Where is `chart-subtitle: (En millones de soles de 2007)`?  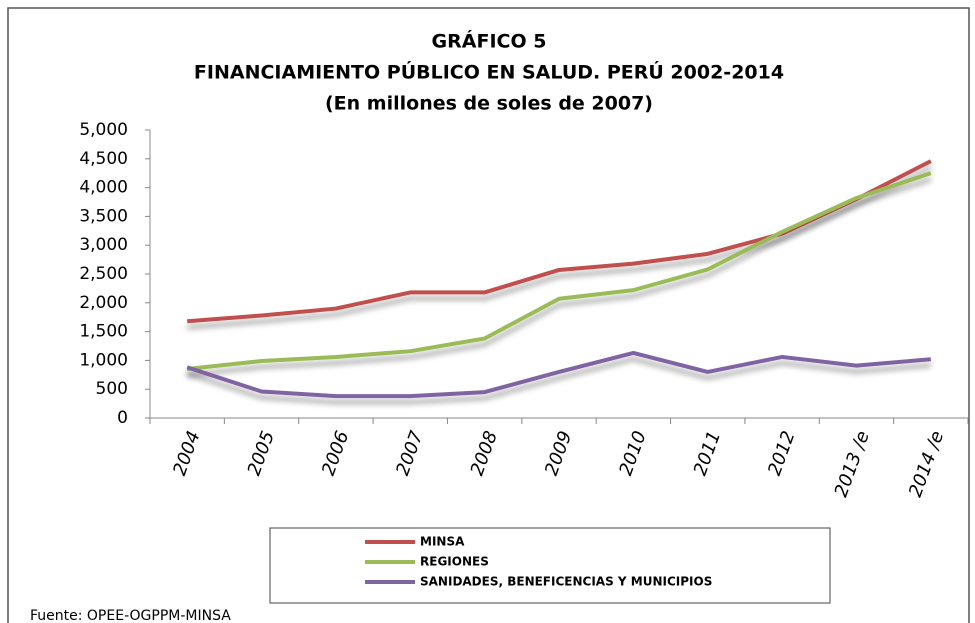
chart-subtitle: (En millones de soles de 2007) is located at coordinates (489, 104).